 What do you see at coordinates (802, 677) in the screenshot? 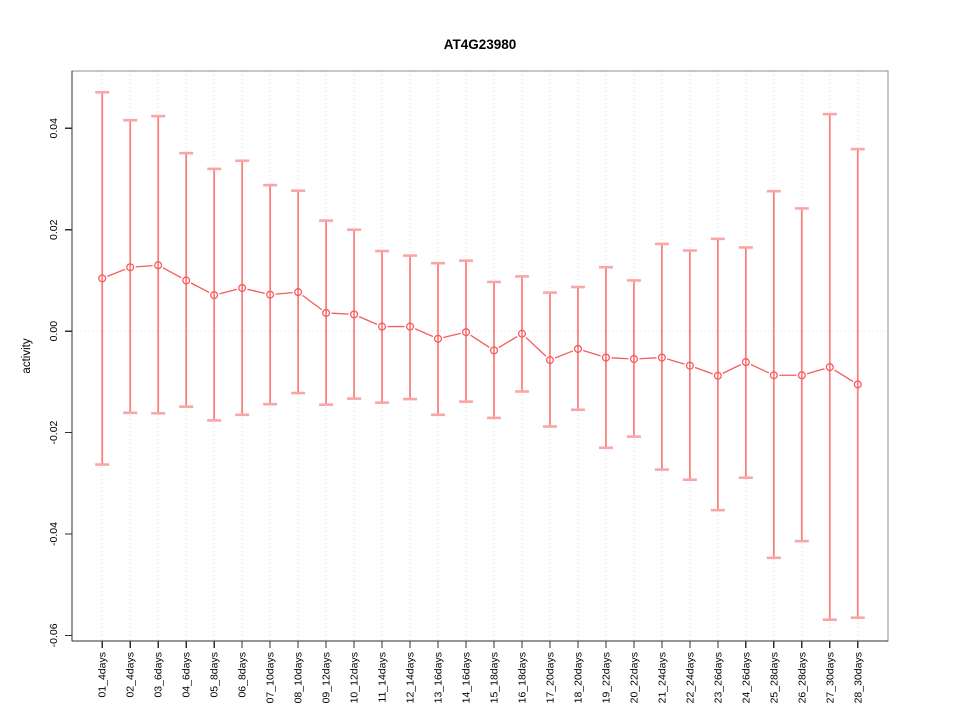
I see `x-tick-label: 26_28days` at bounding box center [802, 677].